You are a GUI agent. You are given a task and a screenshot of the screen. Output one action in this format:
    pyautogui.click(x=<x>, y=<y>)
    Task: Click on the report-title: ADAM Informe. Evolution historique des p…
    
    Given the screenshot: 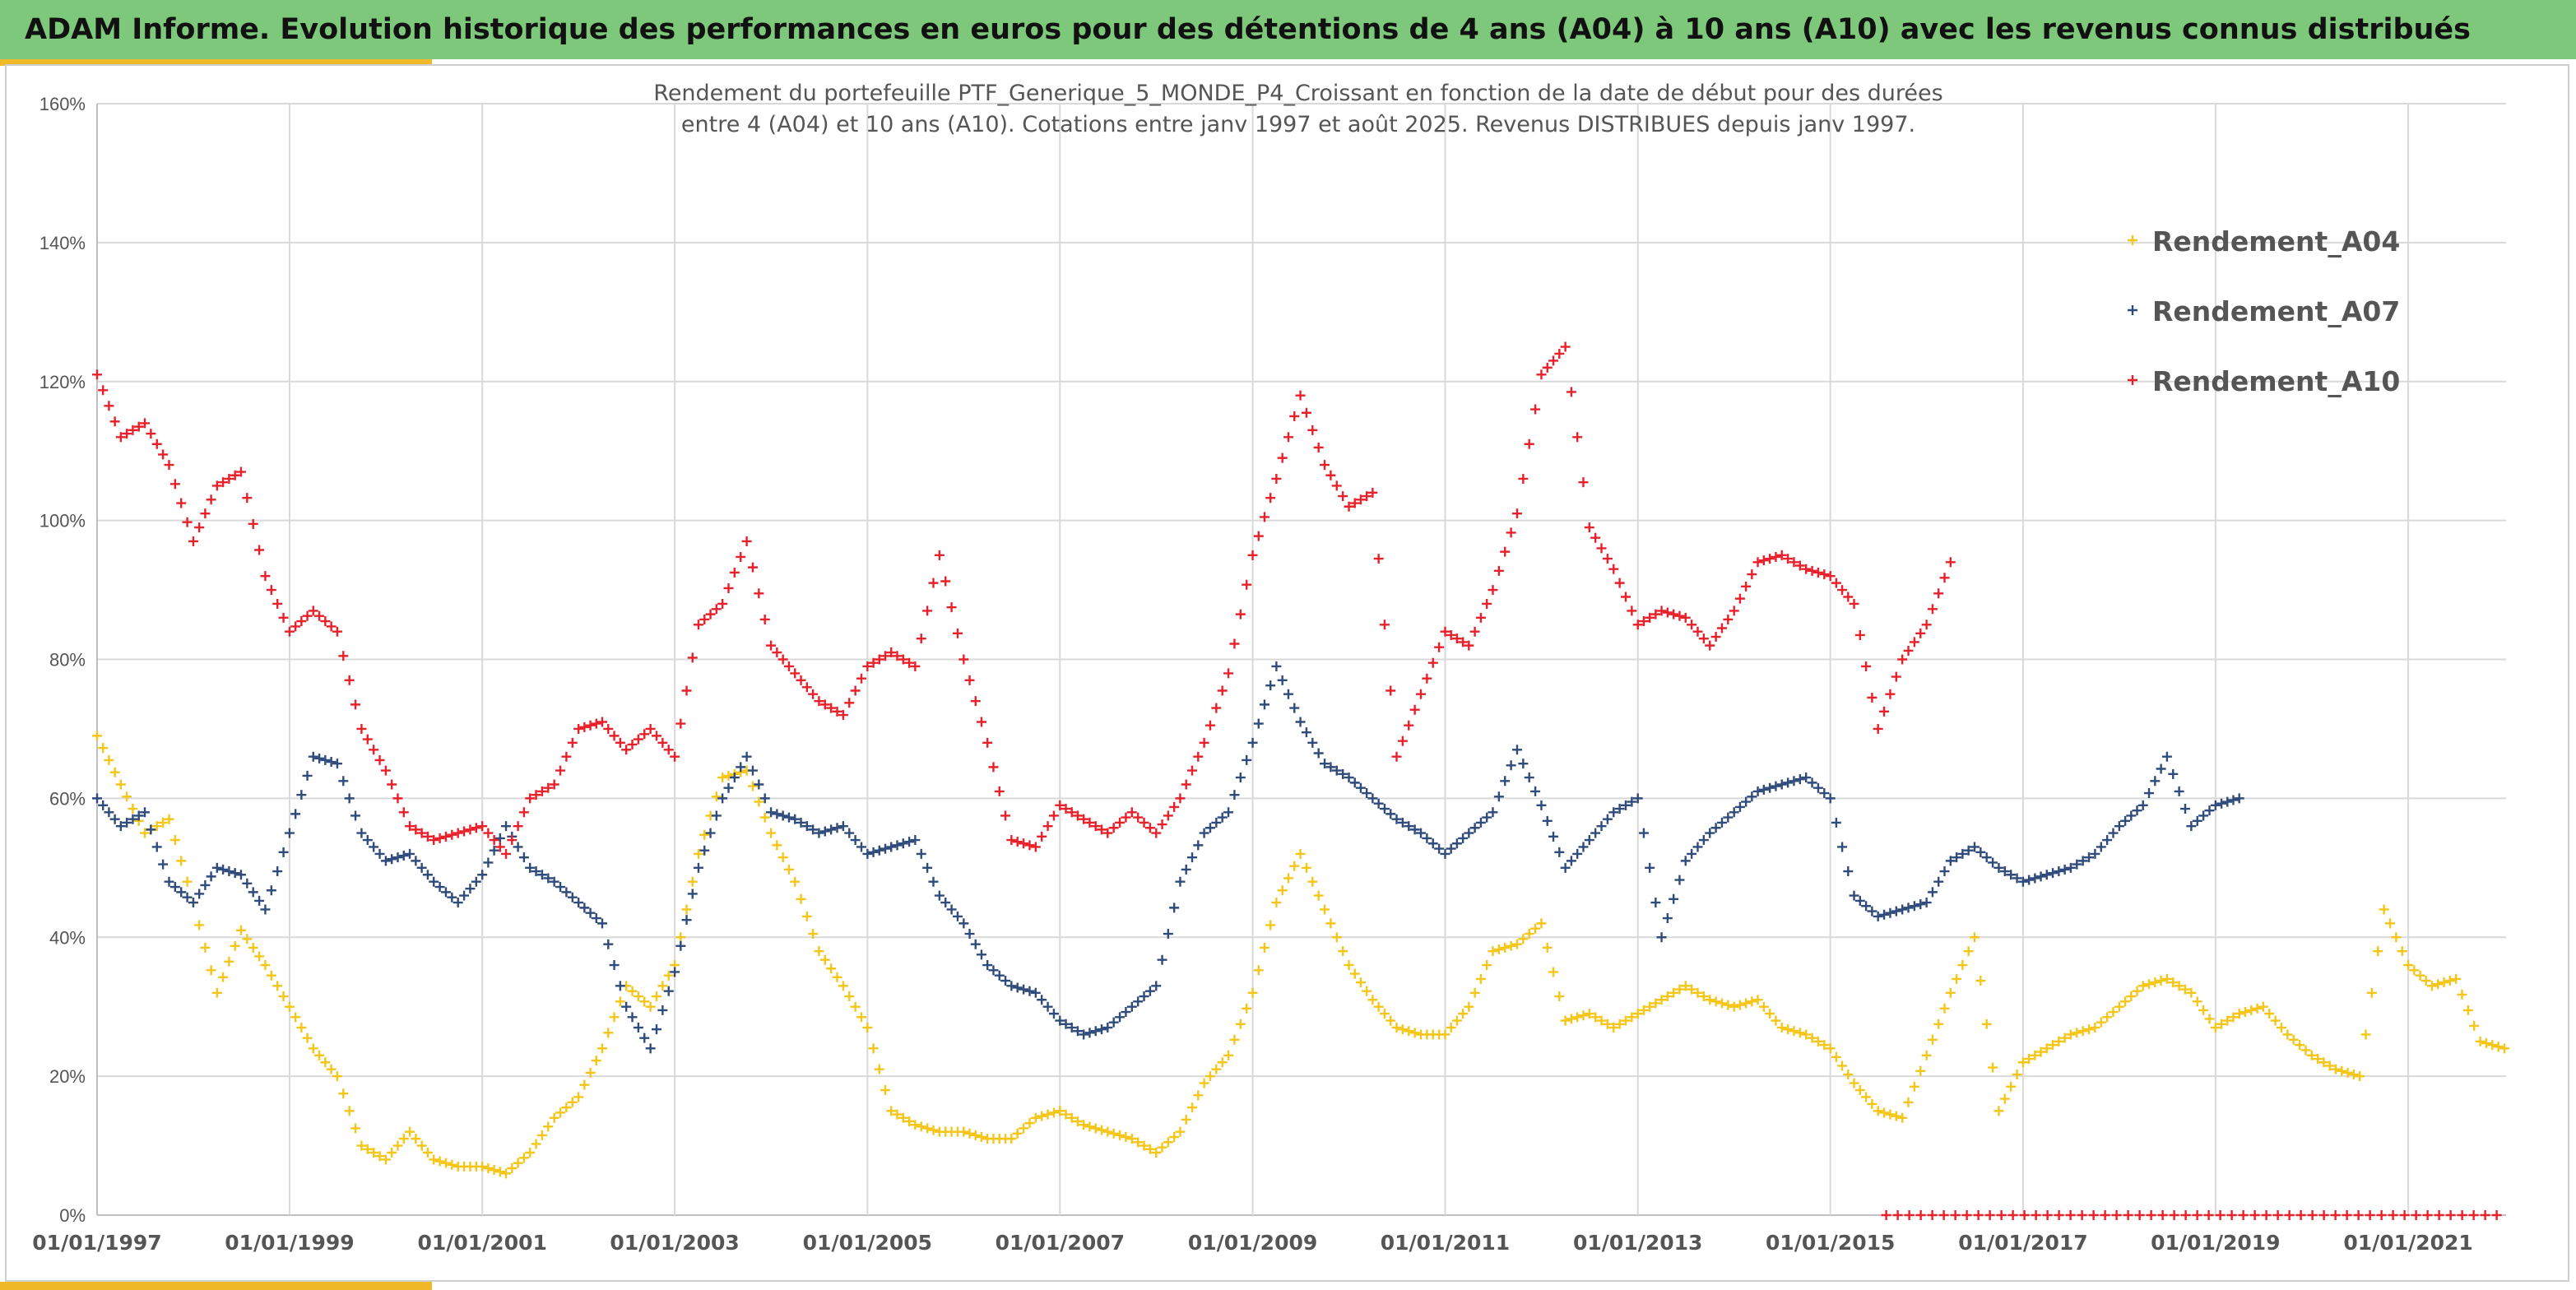 What is the action you would take?
    pyautogui.click(x=1249, y=29)
    